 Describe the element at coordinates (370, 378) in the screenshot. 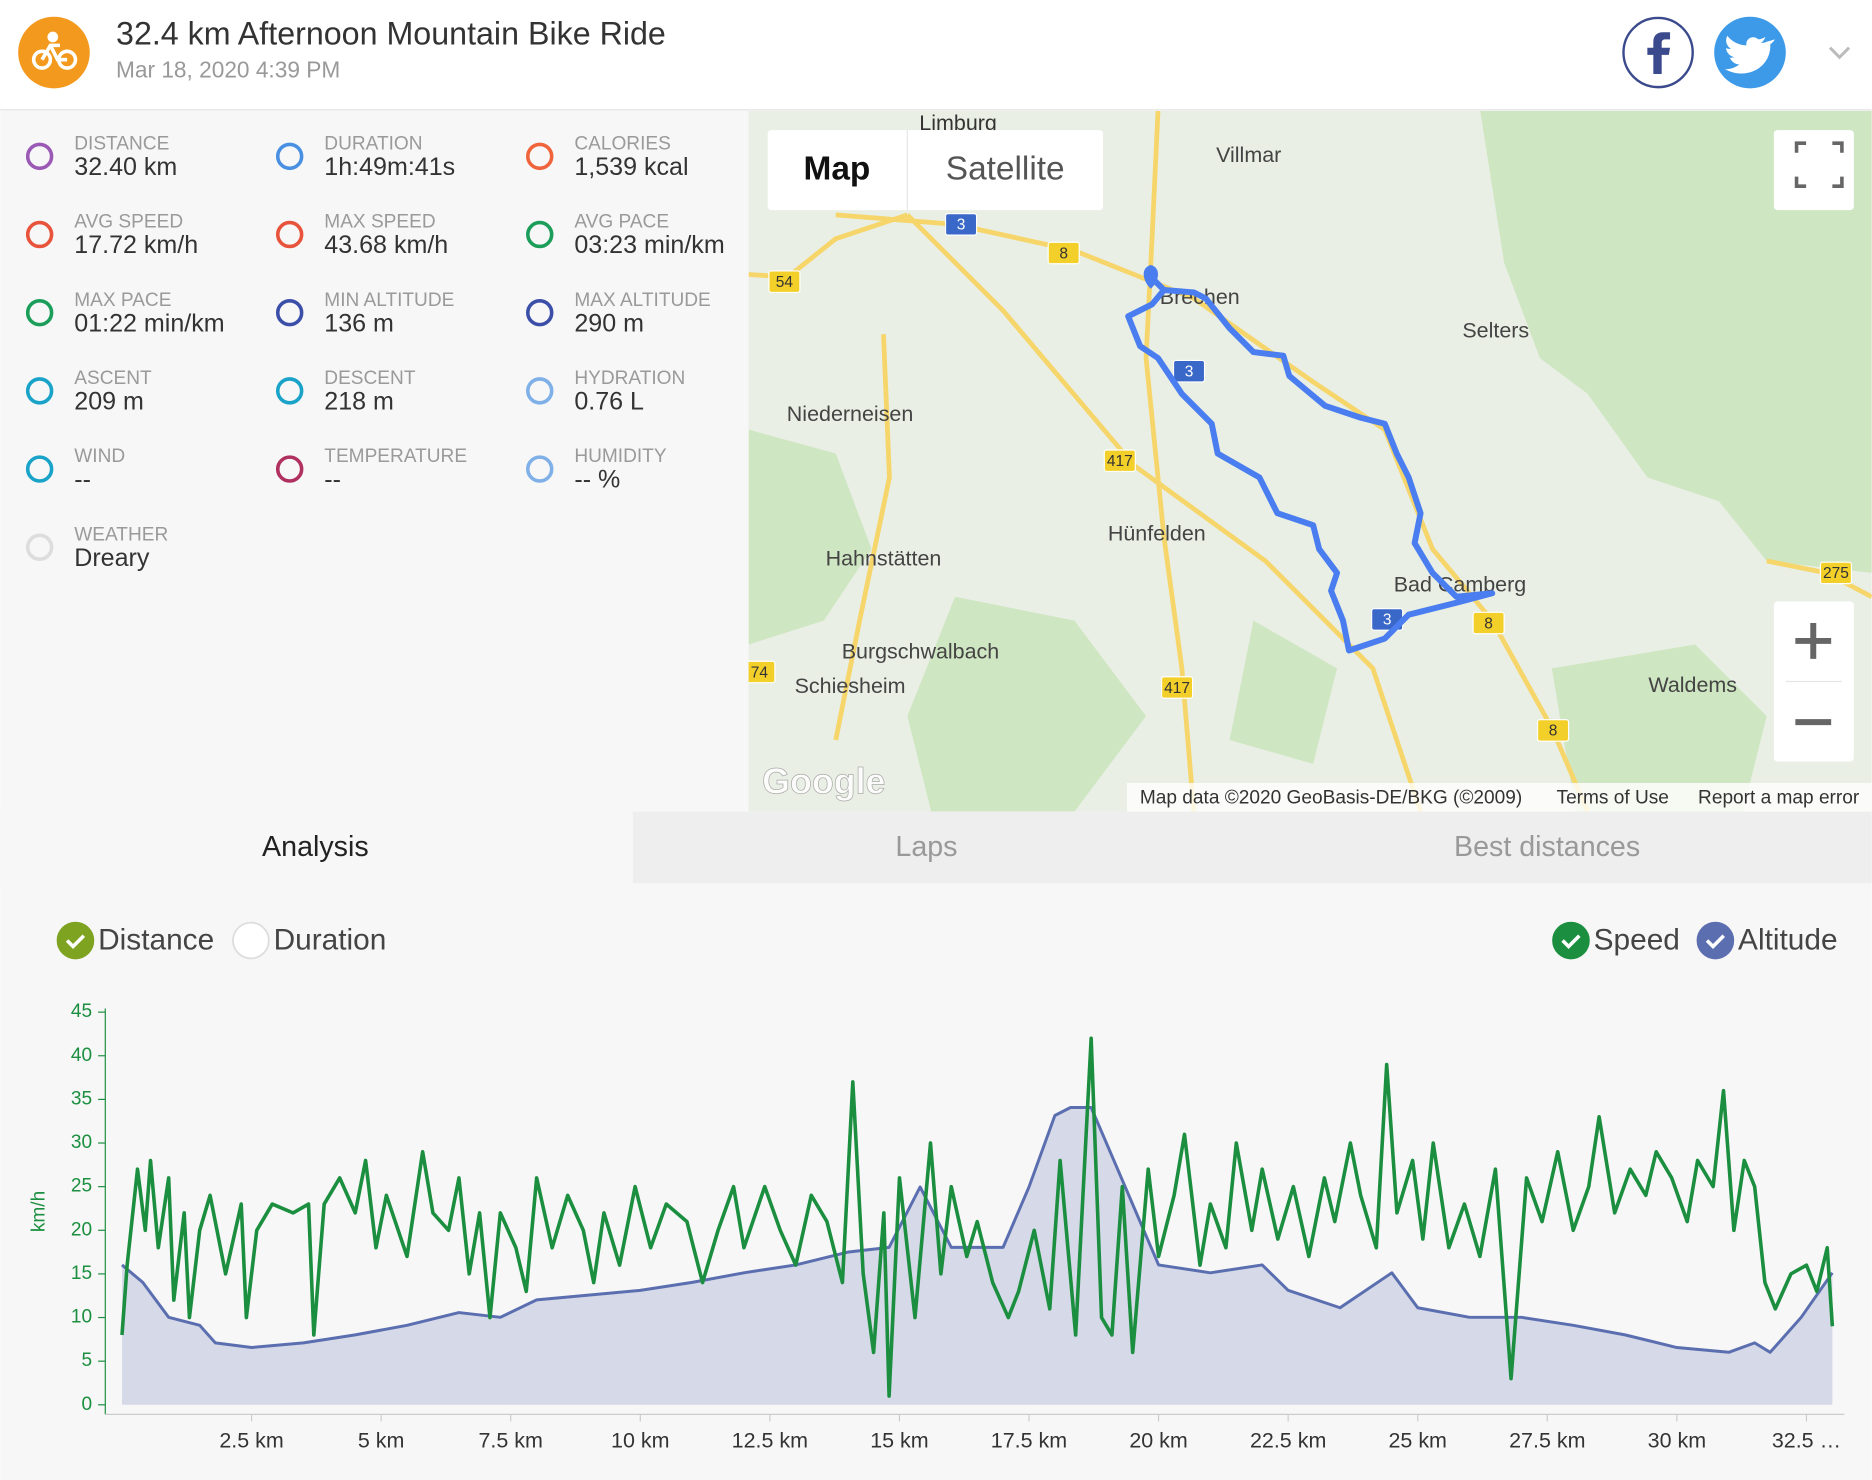

I see `stat-label: DESCENT` at that location.